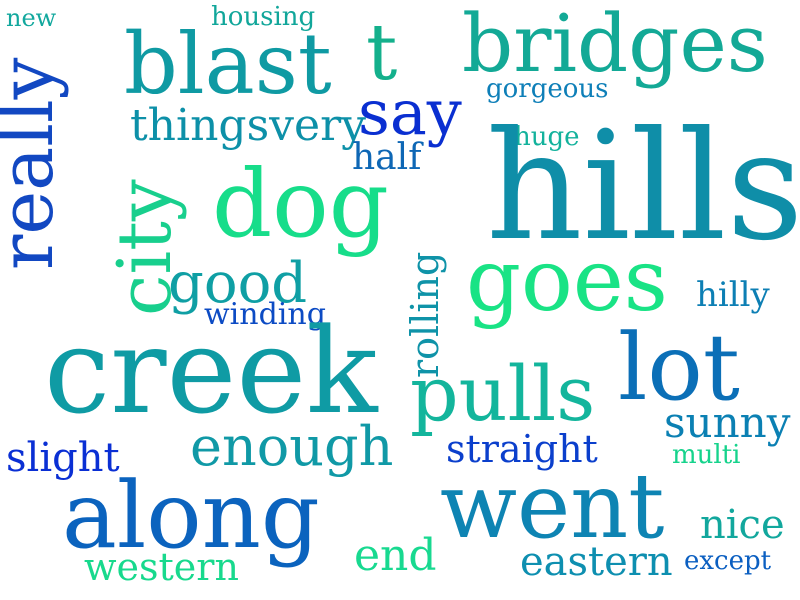 Image resolution: width=800 pixels, height=600 pixels. I want to click on word-slight: slight, so click(63, 458).